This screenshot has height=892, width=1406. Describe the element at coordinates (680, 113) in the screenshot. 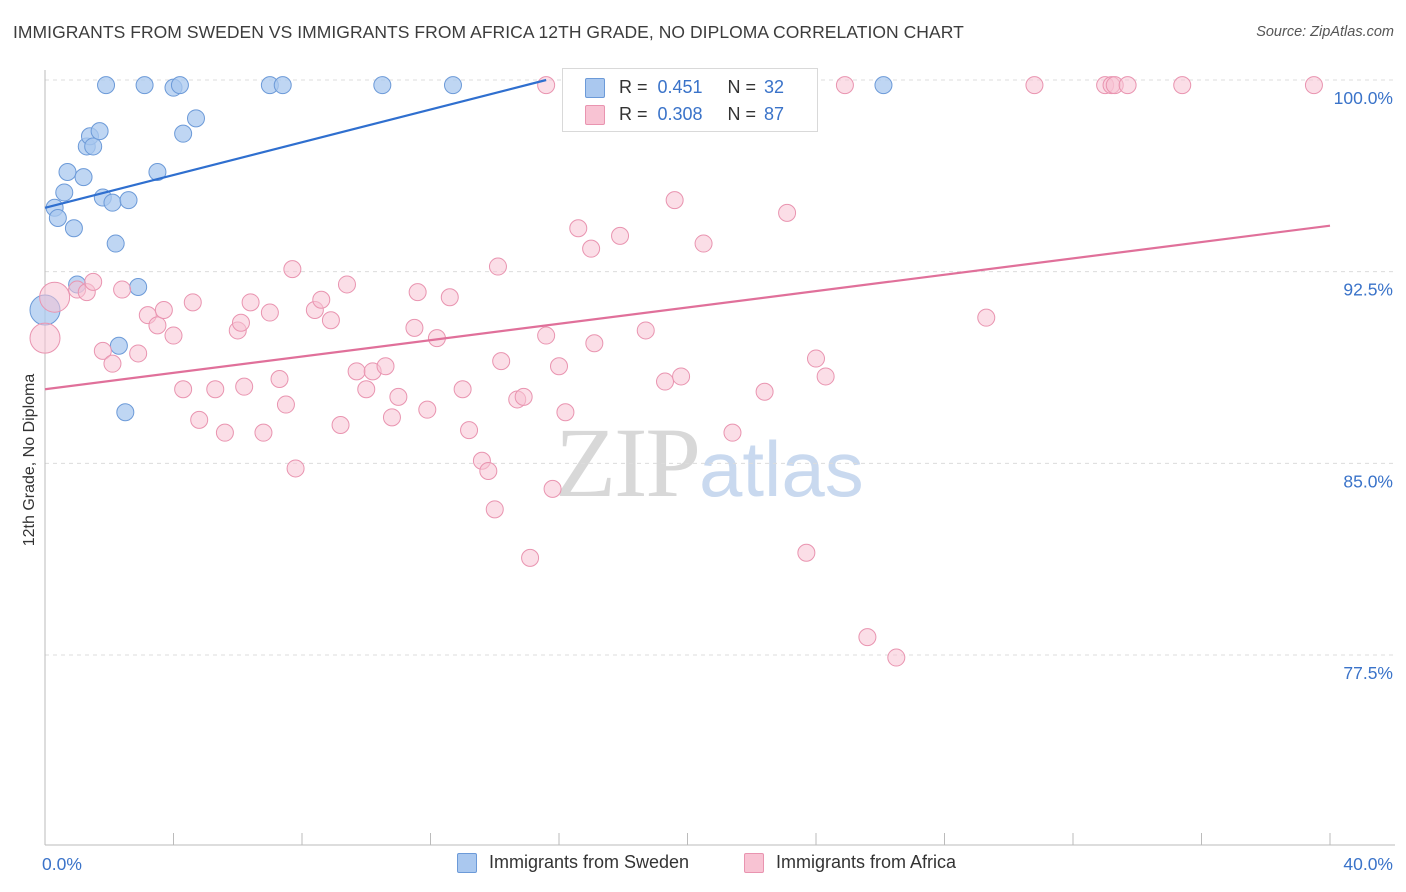

I see `legend-r-value-africa: 0.308` at that location.